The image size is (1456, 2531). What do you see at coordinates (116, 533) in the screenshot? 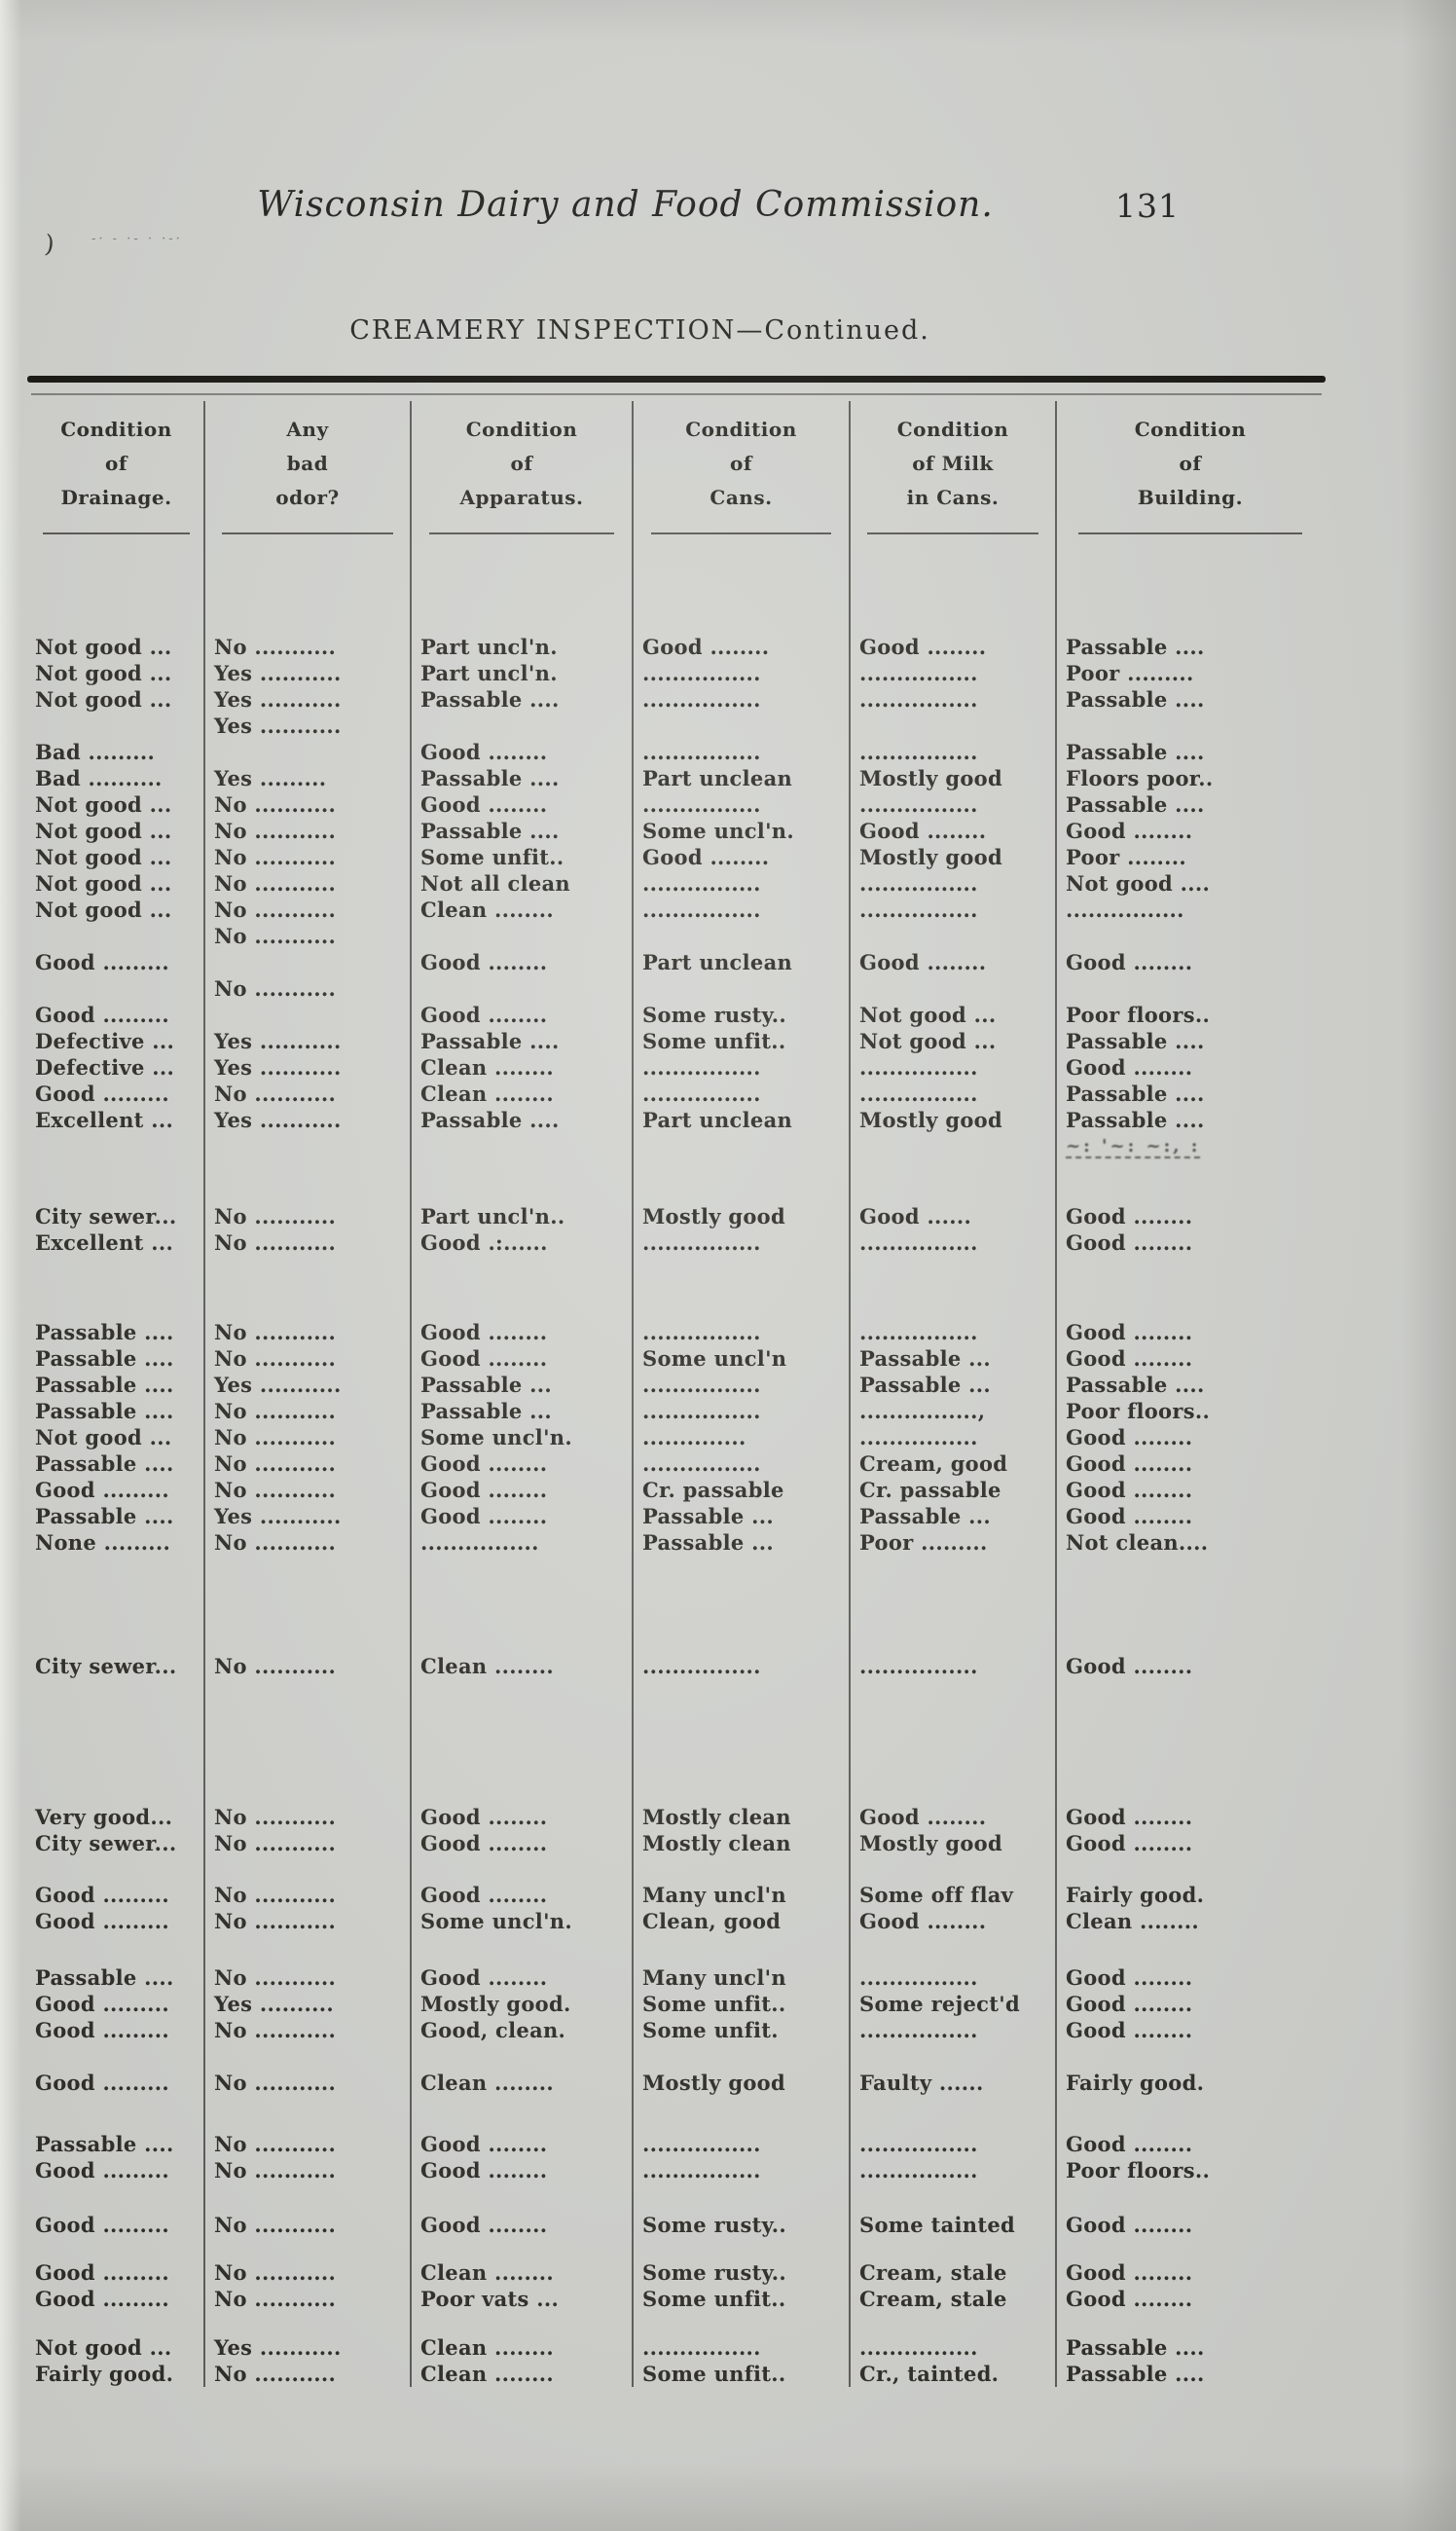
I see `header-underline` at bounding box center [116, 533].